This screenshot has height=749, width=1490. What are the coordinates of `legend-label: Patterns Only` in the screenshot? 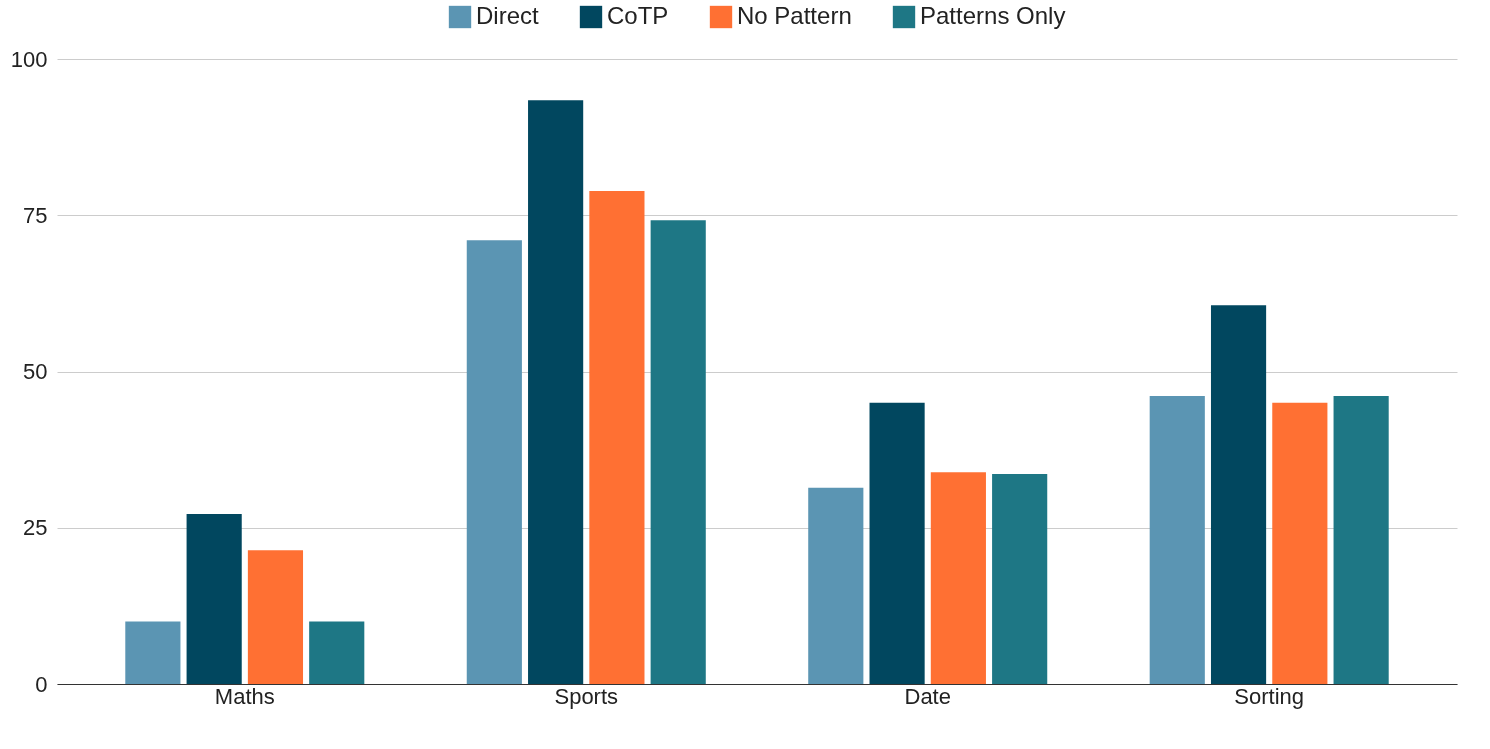 It's located at (993, 15).